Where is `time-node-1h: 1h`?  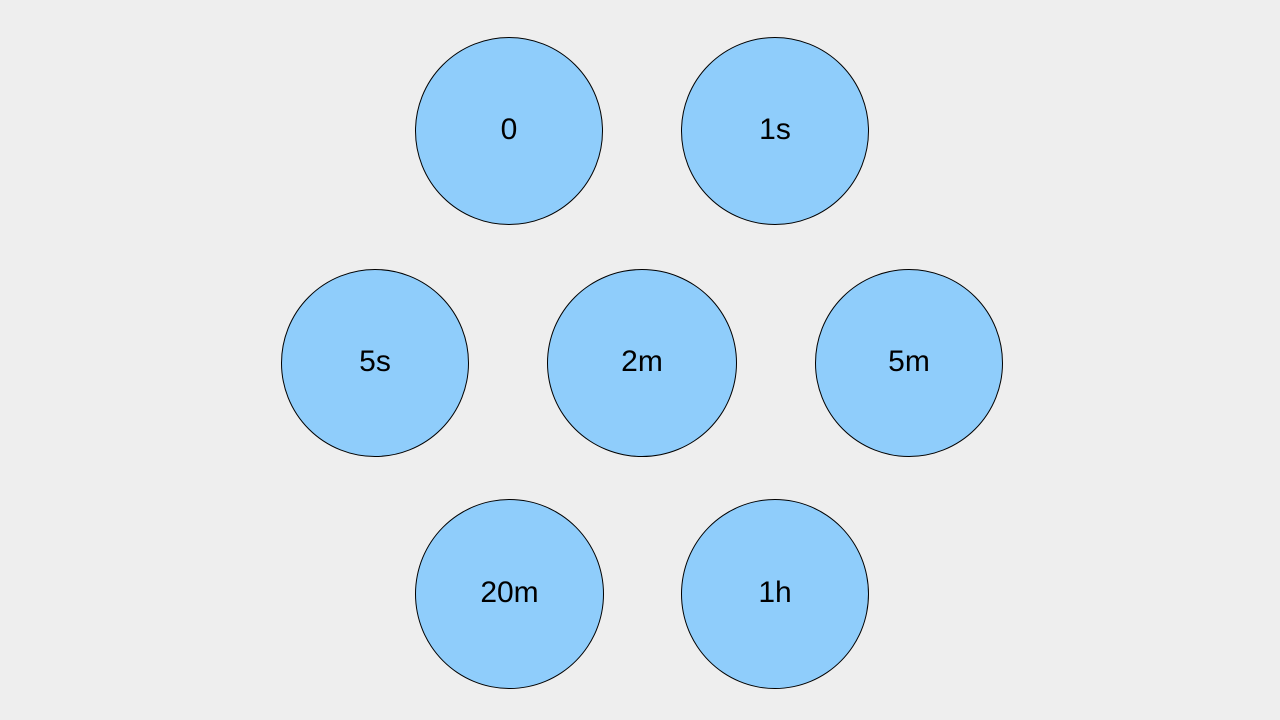 time-node-1h: 1h is located at coordinates (775, 594).